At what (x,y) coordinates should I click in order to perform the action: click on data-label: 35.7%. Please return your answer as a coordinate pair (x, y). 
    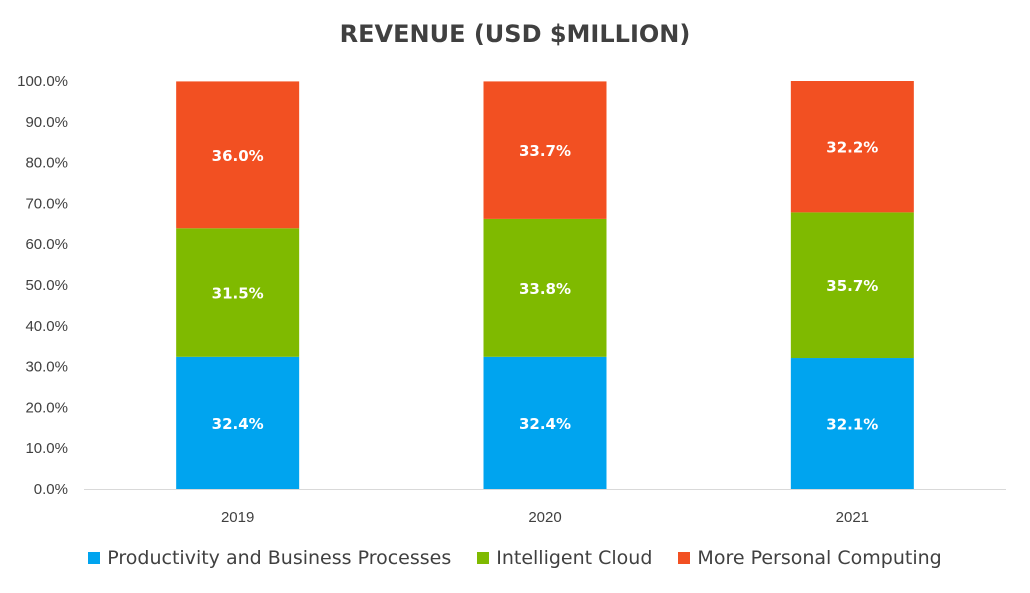
    Looking at the image, I should click on (852, 286).